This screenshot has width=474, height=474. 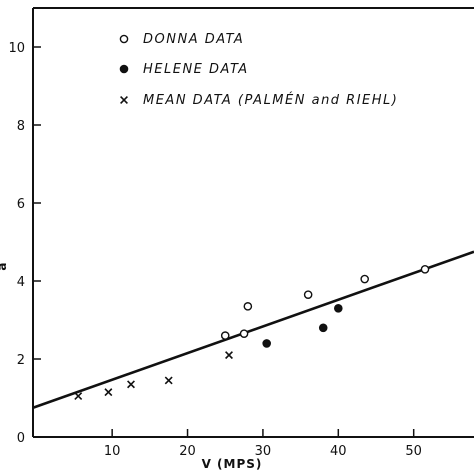 I want to click on y-tick-label: 2, so click(x=21, y=360).